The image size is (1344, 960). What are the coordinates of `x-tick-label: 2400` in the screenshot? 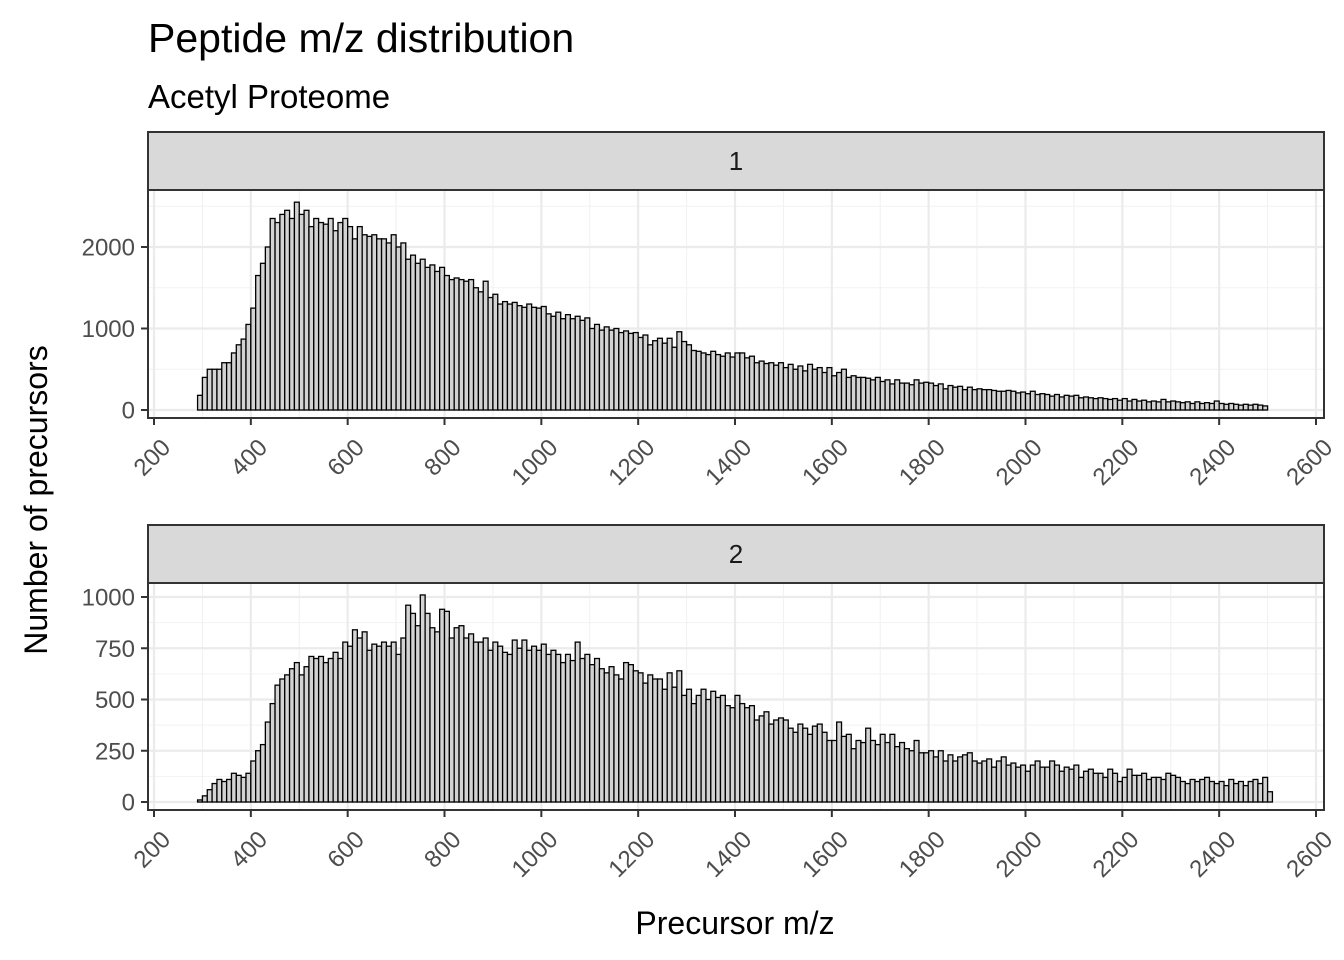 It's located at (1212, 854).